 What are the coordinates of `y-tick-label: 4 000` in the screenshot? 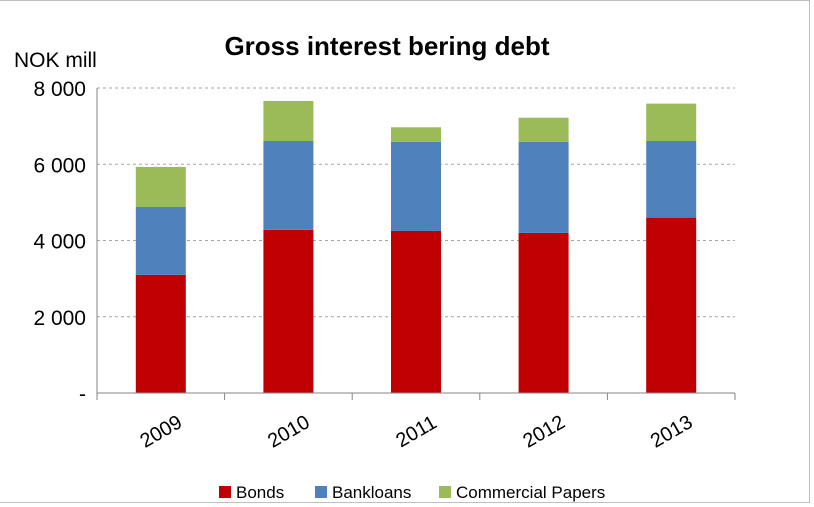 It's located at (59, 242).